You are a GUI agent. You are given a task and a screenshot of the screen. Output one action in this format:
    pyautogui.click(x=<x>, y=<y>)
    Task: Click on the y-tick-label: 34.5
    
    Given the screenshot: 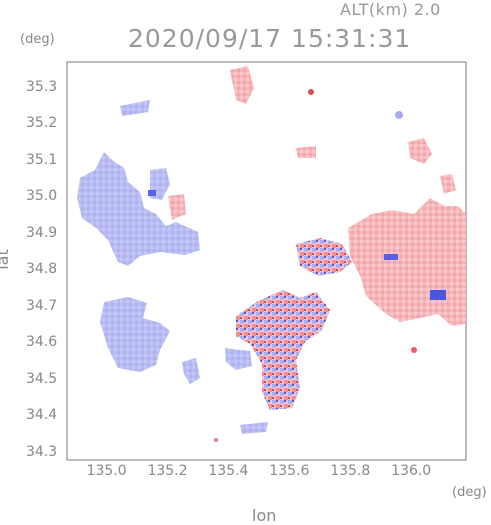 What is the action you would take?
    pyautogui.click(x=42, y=378)
    